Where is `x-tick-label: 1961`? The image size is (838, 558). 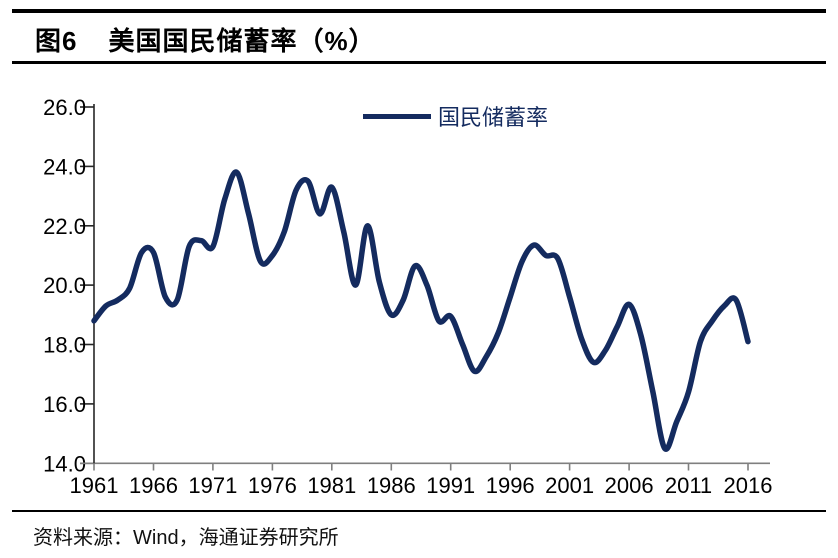 x-tick-label: 1961 is located at coordinates (94, 485).